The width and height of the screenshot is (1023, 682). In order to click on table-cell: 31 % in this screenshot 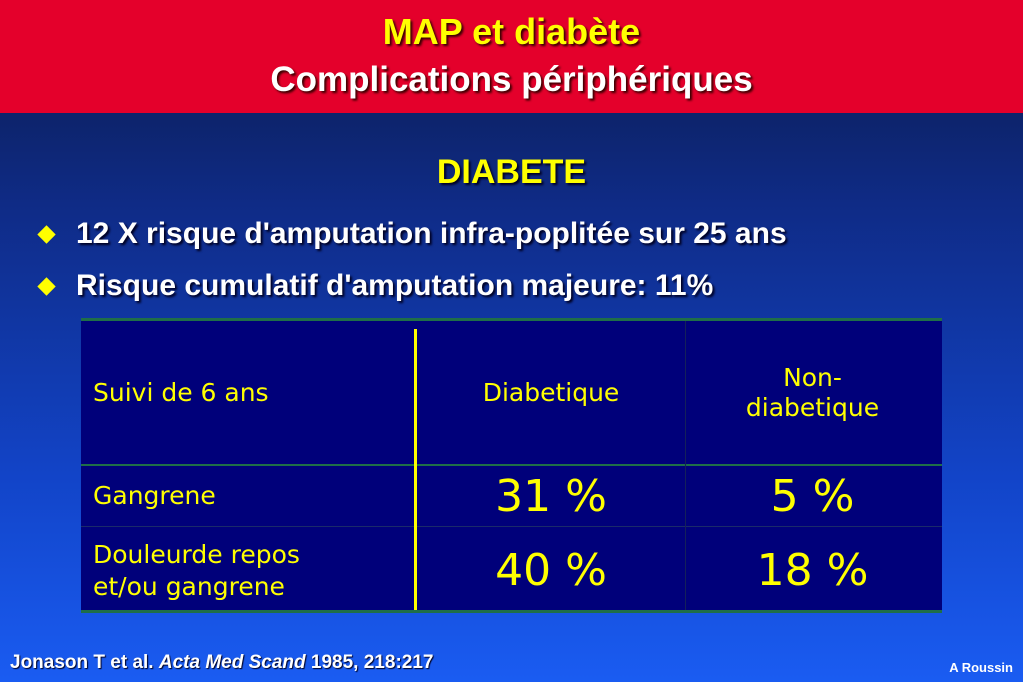, I will do `click(551, 496)`.